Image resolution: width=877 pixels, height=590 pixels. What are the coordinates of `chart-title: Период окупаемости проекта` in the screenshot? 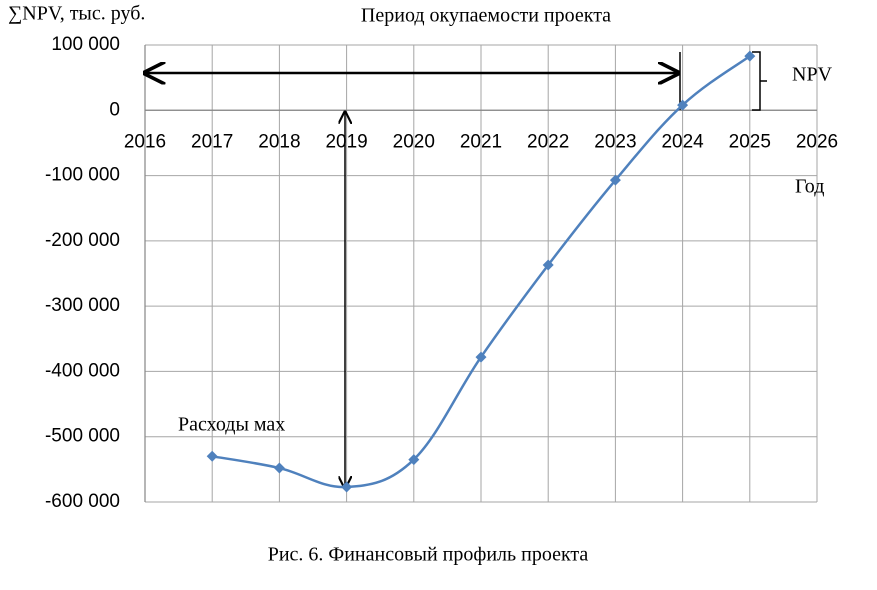 It's located at (486, 16).